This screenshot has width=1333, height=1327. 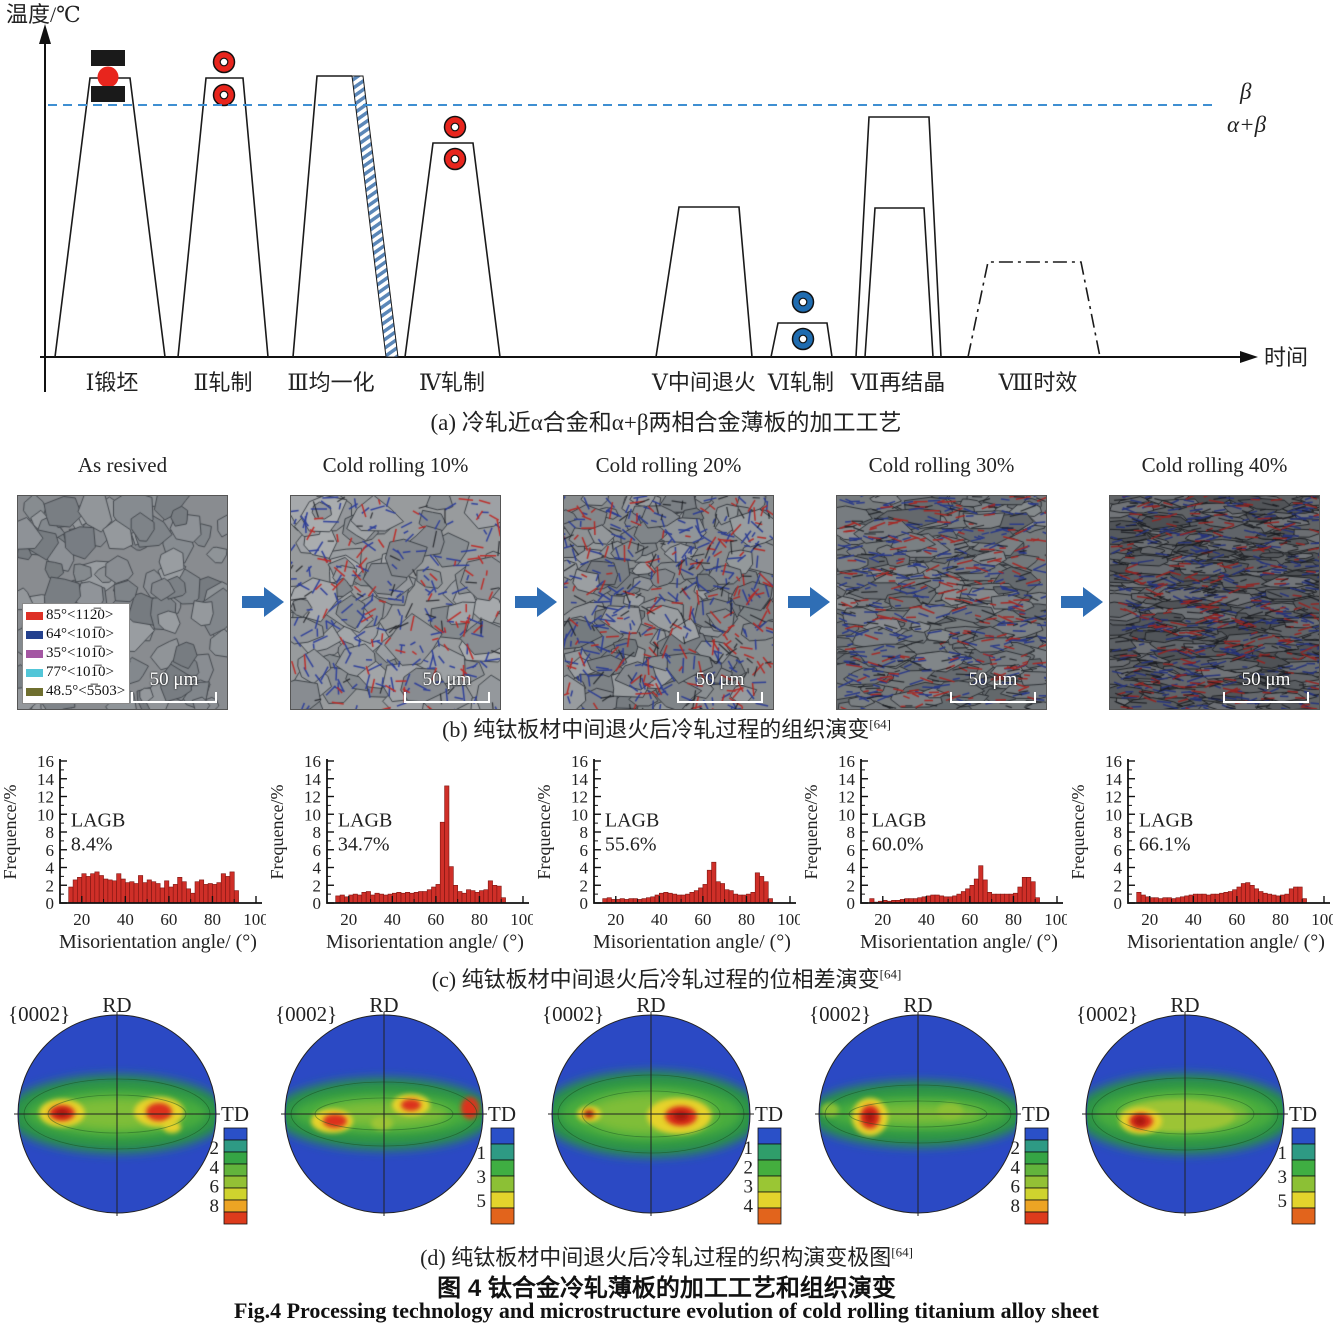 What do you see at coordinates (1286, 357) in the screenshot?
I see `x-axis-label: 时间` at bounding box center [1286, 357].